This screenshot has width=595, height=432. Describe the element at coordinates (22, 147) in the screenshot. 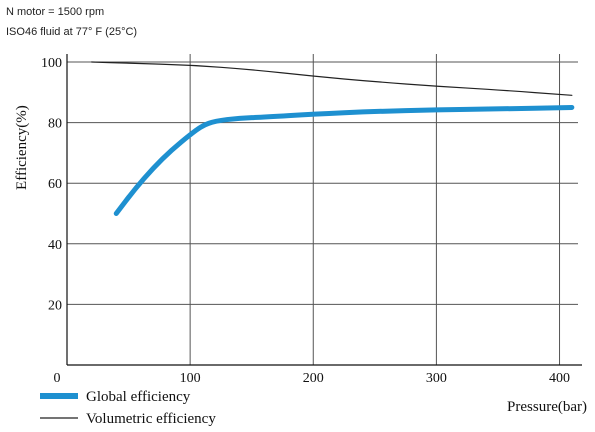

I see `y-axis-label: Efficiency(%)` at that location.